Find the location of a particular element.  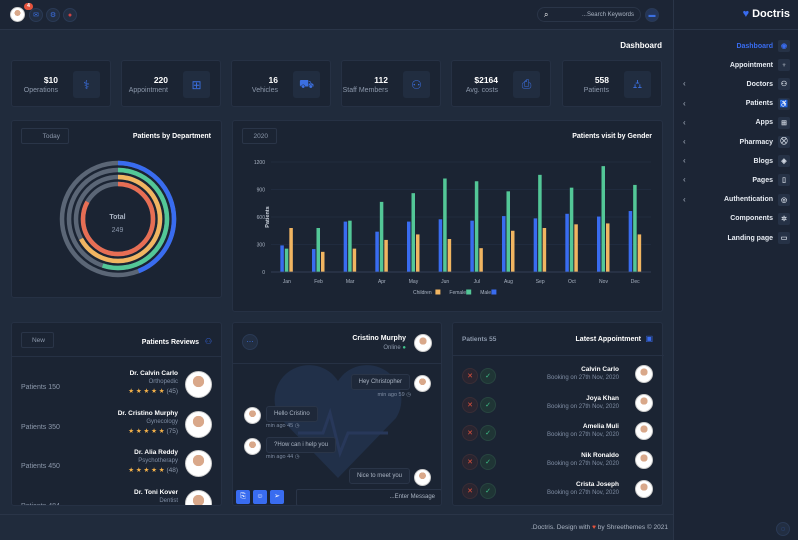

review-item: Patients 484 Dr. Toni Kover Dentist is located at coordinates (116, 497).